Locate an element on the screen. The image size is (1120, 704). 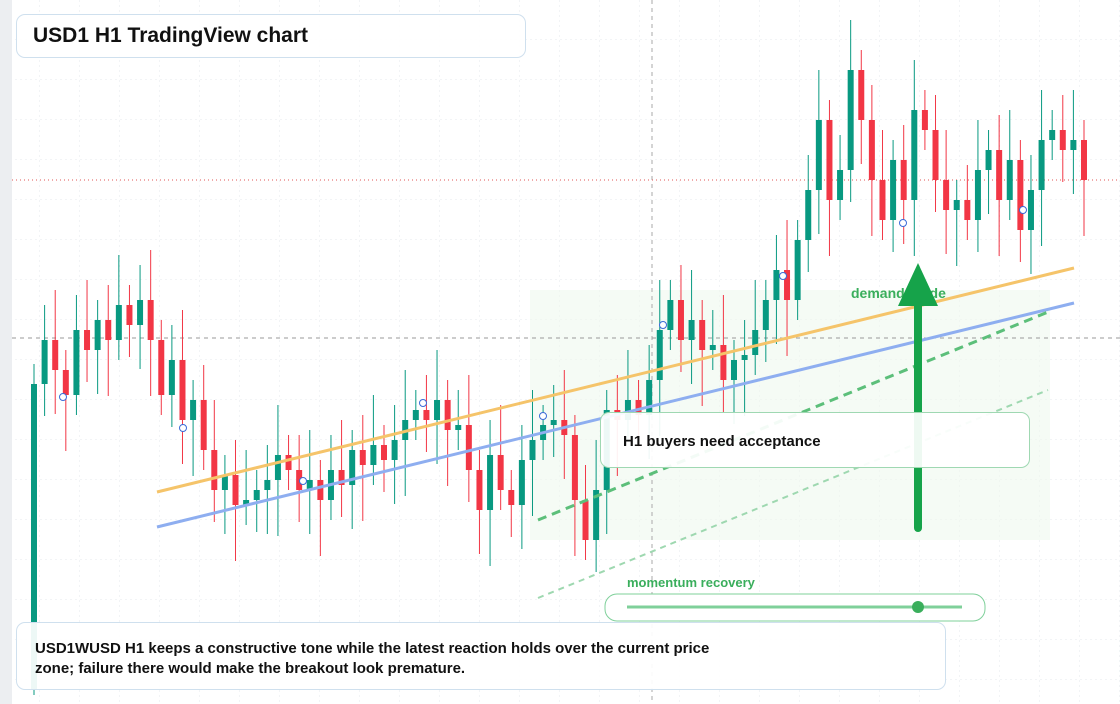
title: USD1 H1 TradingView chart is located at coordinates (171, 35).